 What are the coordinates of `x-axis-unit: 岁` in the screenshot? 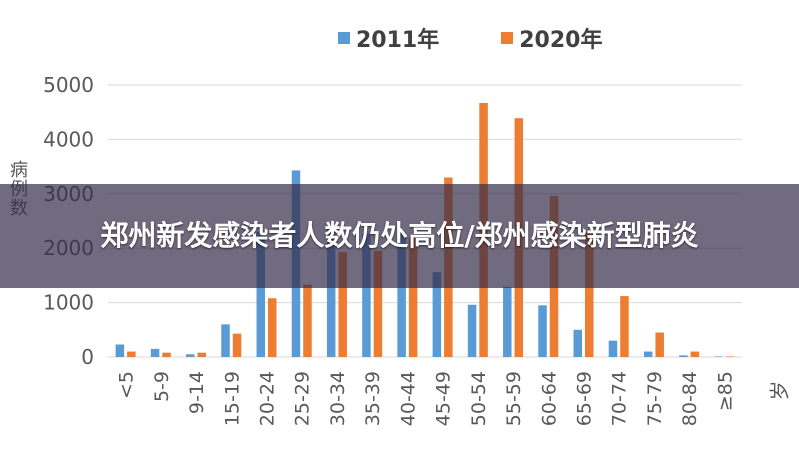 It's located at (779, 390).